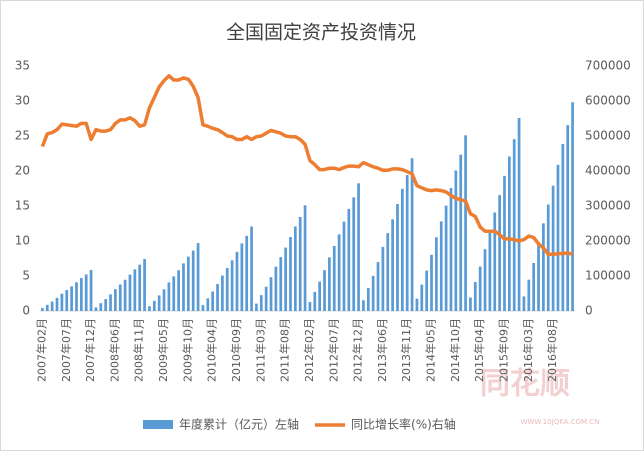 The height and width of the screenshot is (451, 644). Describe the element at coordinates (26, 311) in the screenshot. I see `y-tick-label: 0` at that location.